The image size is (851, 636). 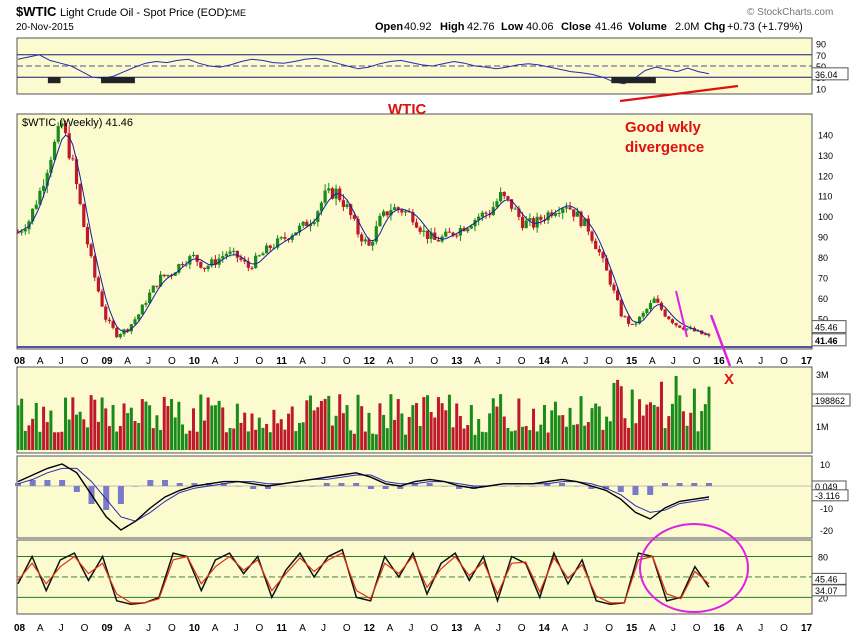 What do you see at coordinates (632, 361) in the screenshot?
I see `x-tick-label-top: 15` at bounding box center [632, 361].